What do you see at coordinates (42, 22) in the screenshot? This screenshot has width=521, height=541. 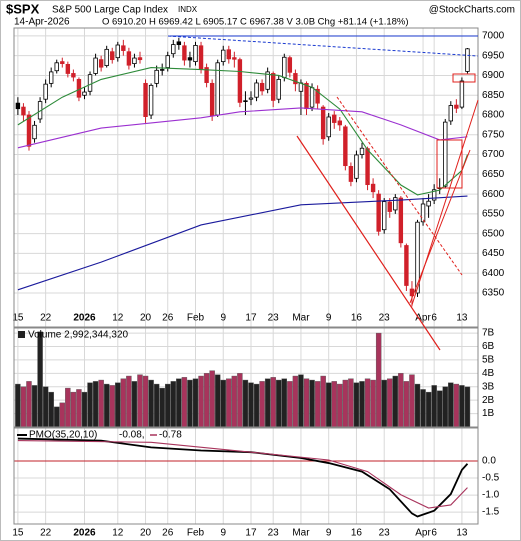 I see `date: 14-Apr-2026` at bounding box center [42, 22].